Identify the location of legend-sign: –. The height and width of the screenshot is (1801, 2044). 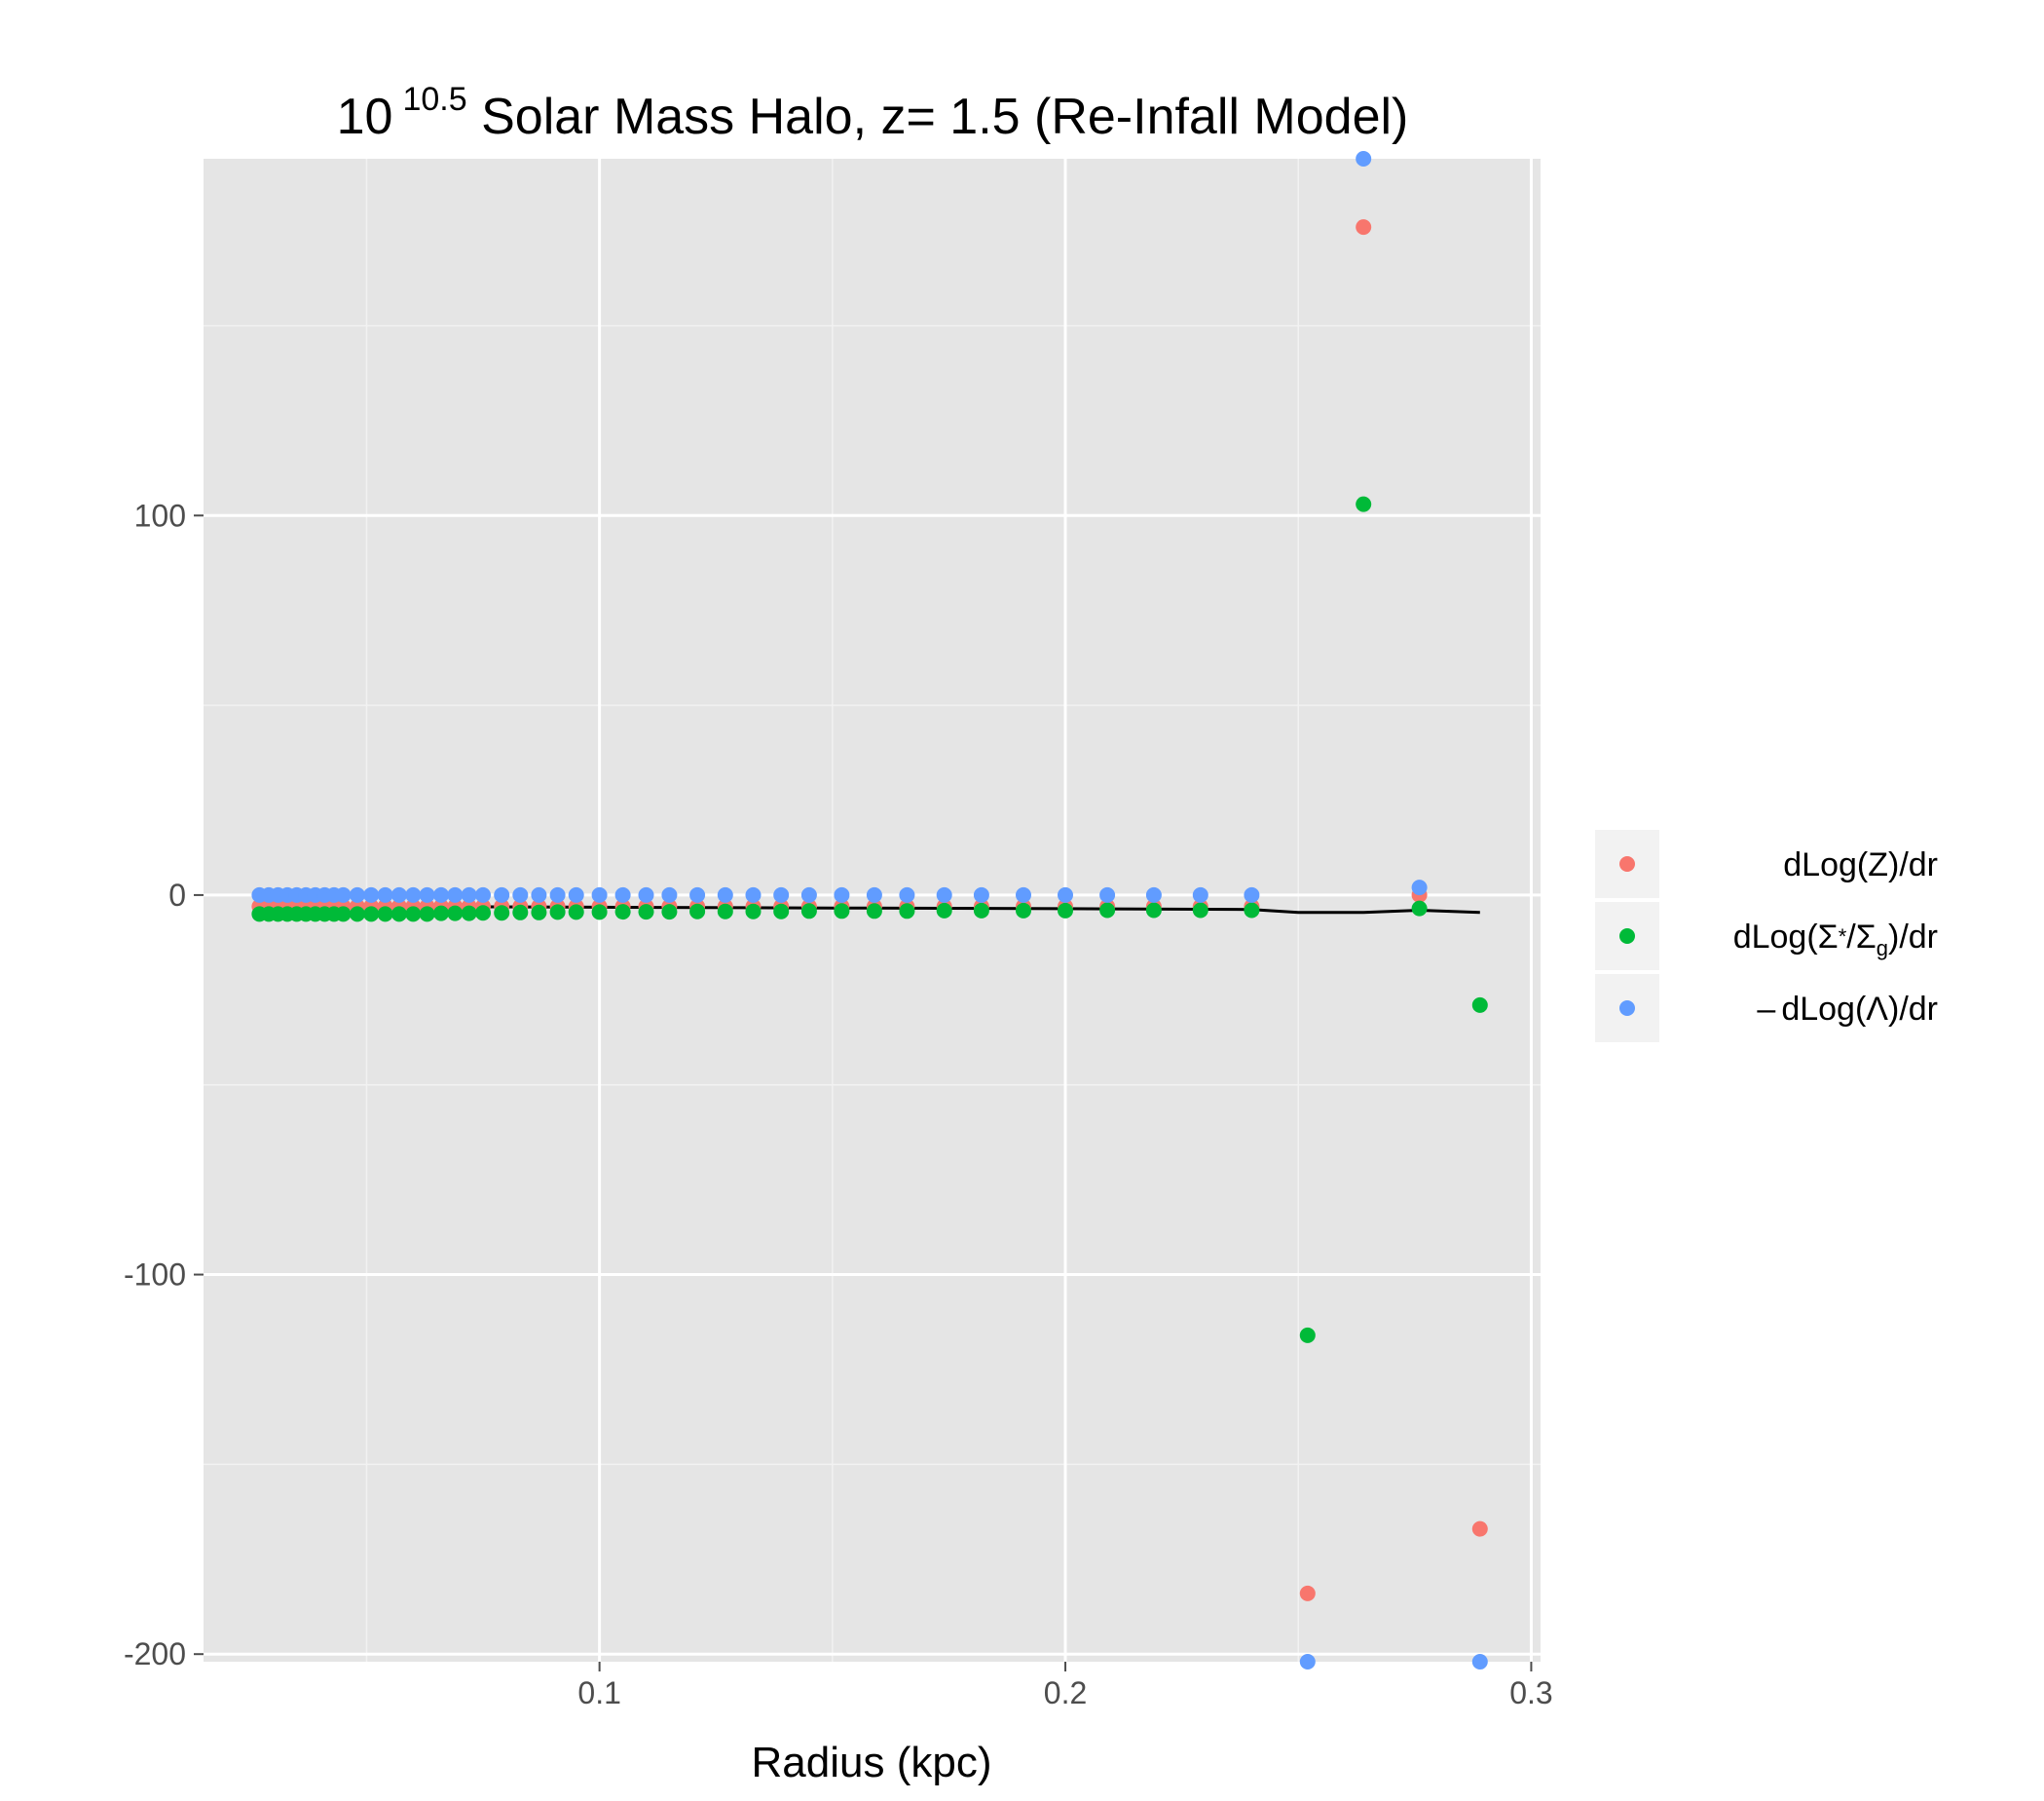
(1766, 1009).